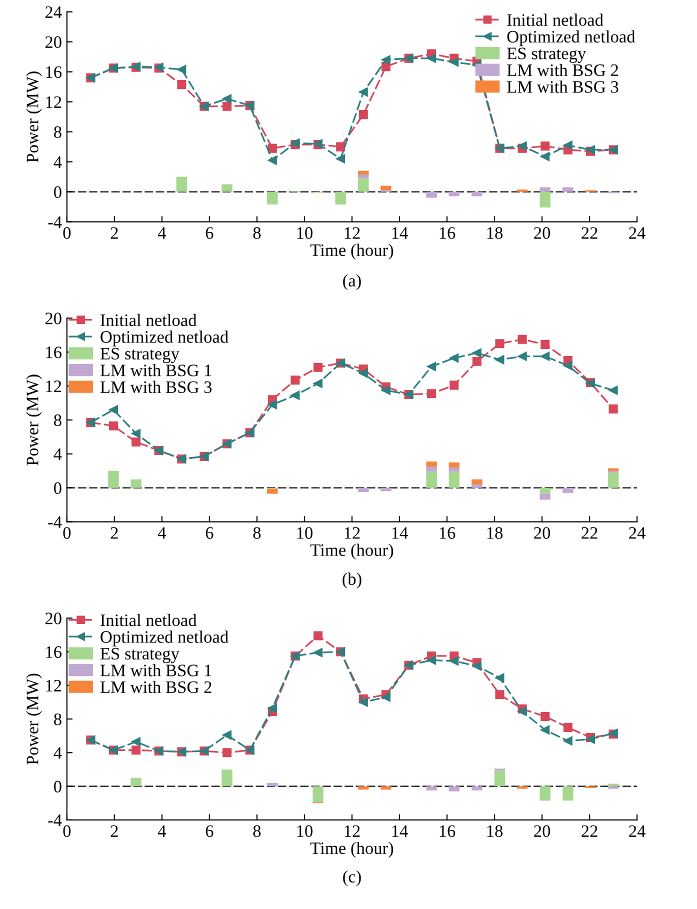  I want to click on y-tick-label: 24, so click(53, 12).